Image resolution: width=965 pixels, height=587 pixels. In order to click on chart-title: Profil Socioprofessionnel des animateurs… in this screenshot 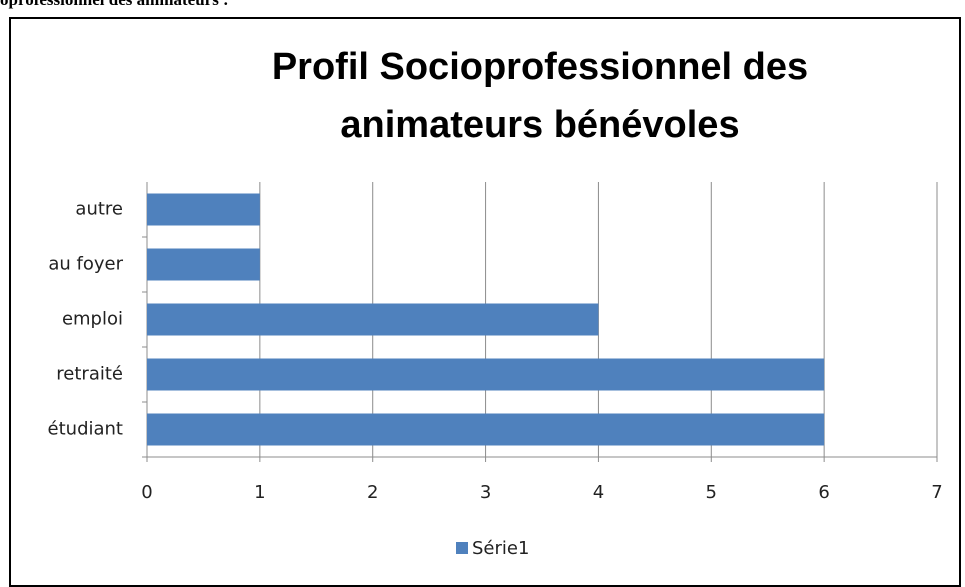, I will do `click(540, 96)`.